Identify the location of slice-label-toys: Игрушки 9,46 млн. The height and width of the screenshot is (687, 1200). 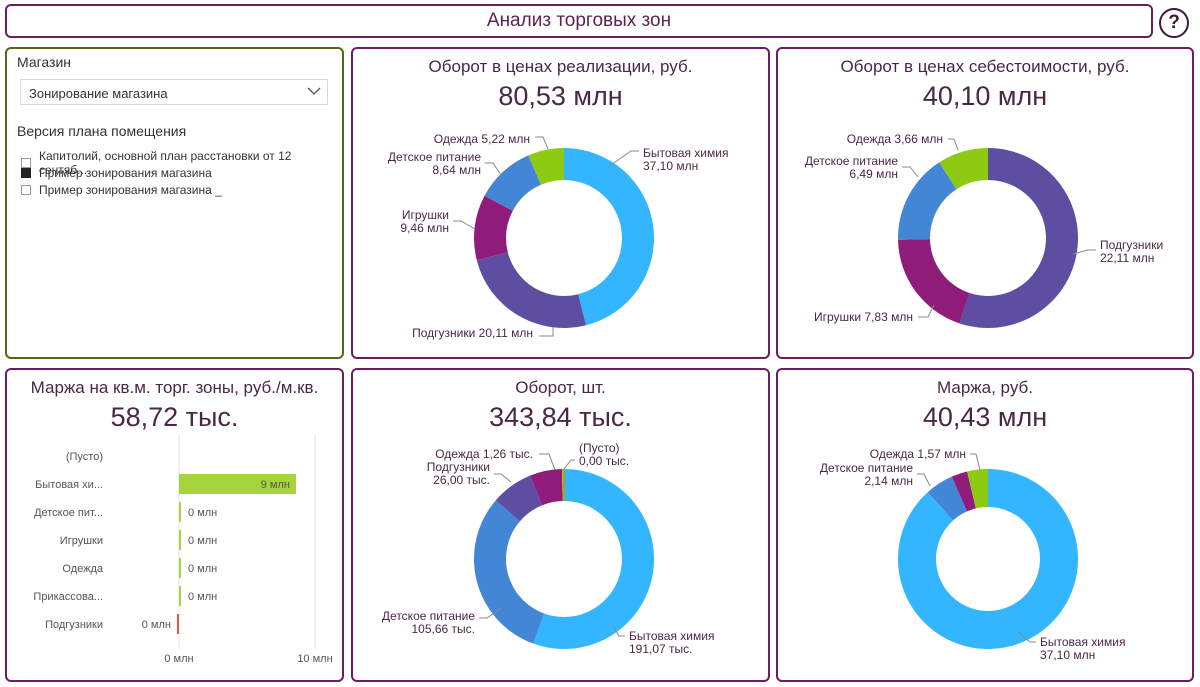
(424, 221).